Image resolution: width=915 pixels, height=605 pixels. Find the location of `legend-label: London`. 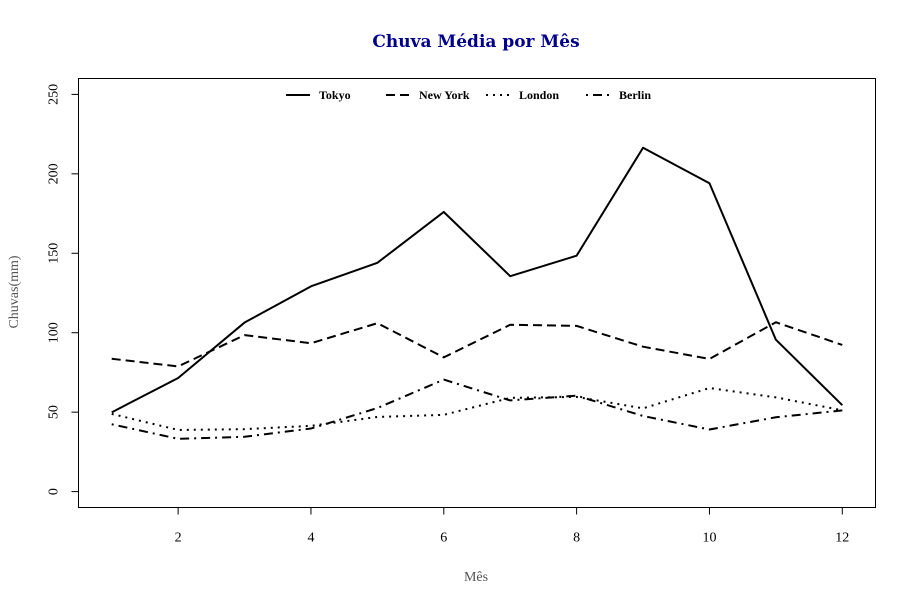

legend-label: London is located at coordinates (539, 95).